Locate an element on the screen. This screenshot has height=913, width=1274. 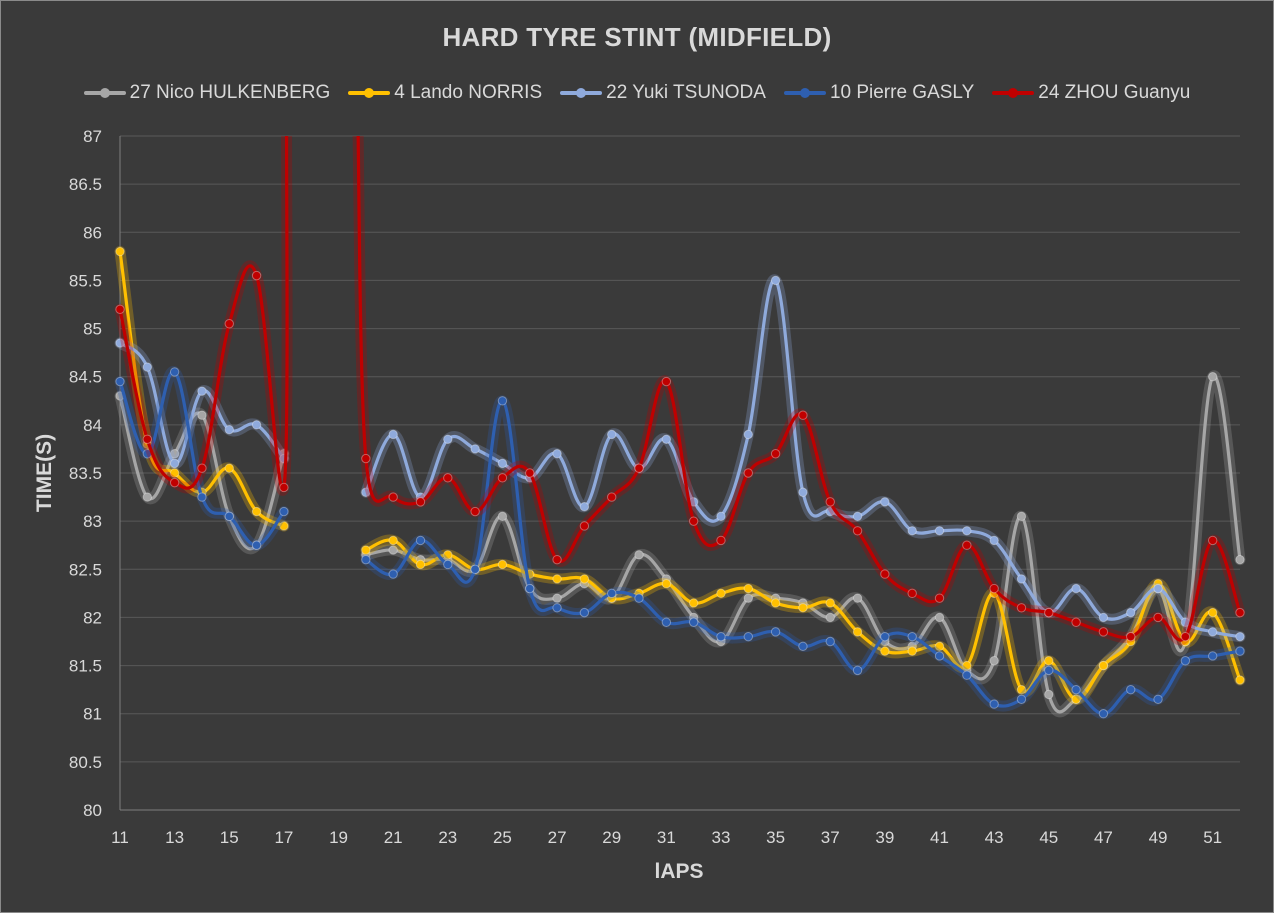
y-tick-label: 83.5 is located at coordinates (85, 473).